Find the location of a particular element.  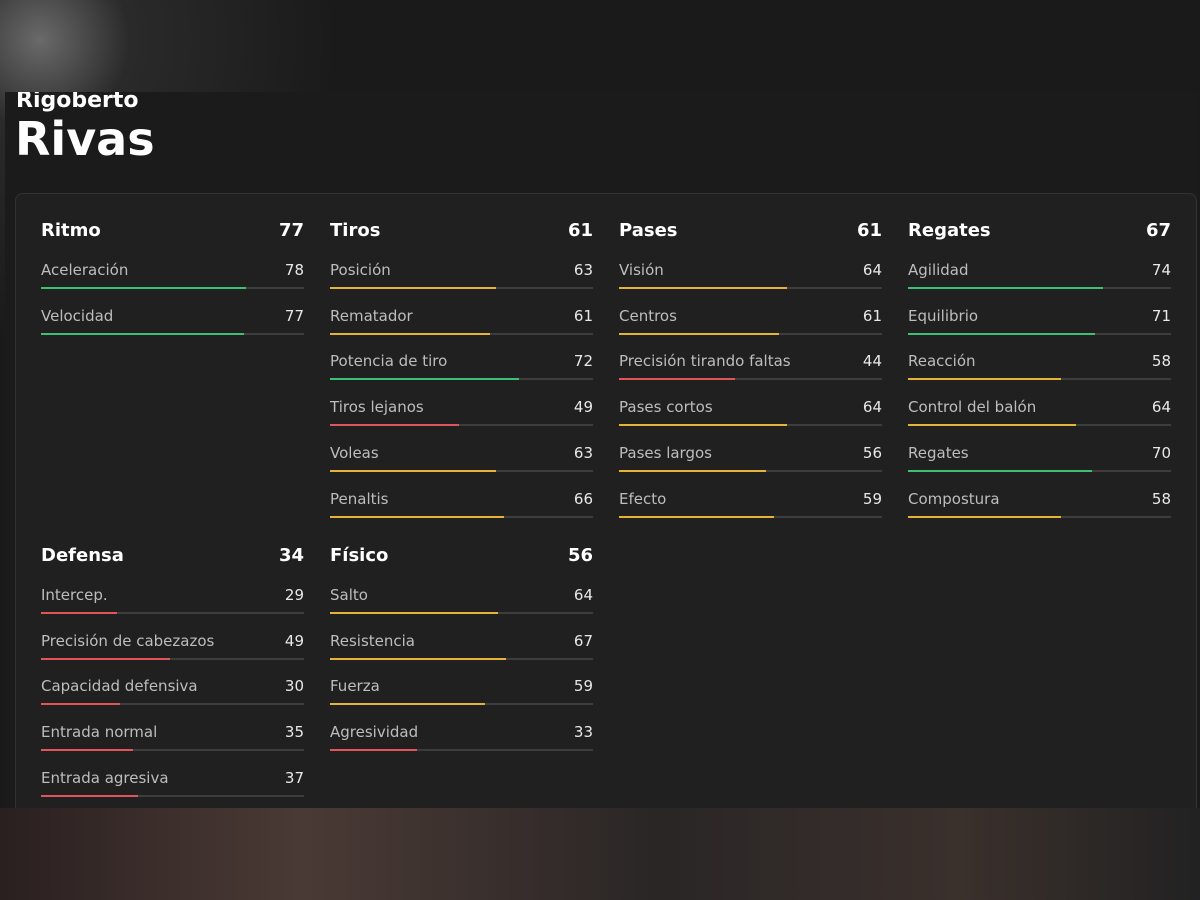

stat-value: 70 is located at coordinates (1161, 452).